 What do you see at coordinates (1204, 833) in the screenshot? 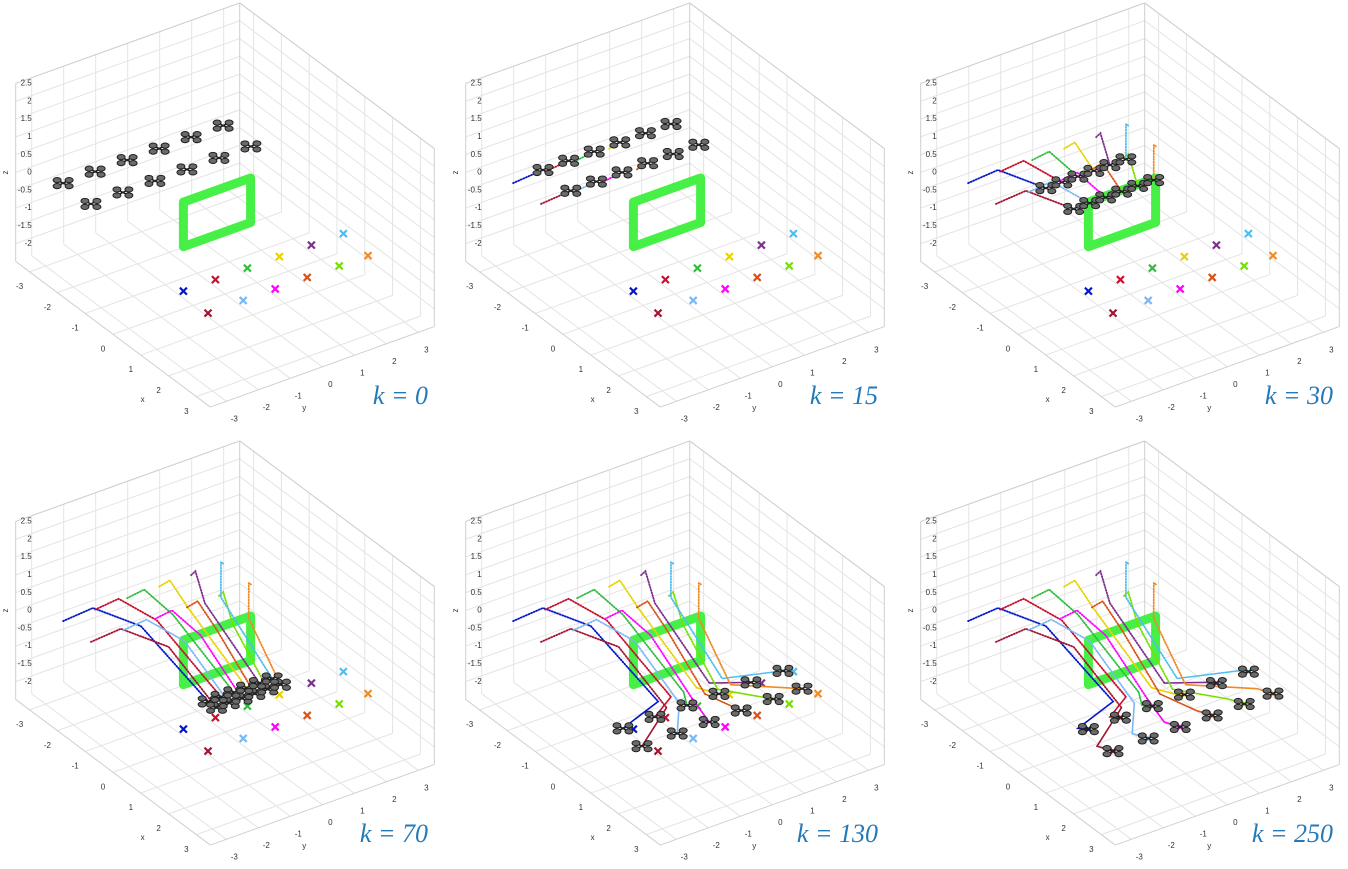
I see `y-tick-label: -1` at bounding box center [1204, 833].